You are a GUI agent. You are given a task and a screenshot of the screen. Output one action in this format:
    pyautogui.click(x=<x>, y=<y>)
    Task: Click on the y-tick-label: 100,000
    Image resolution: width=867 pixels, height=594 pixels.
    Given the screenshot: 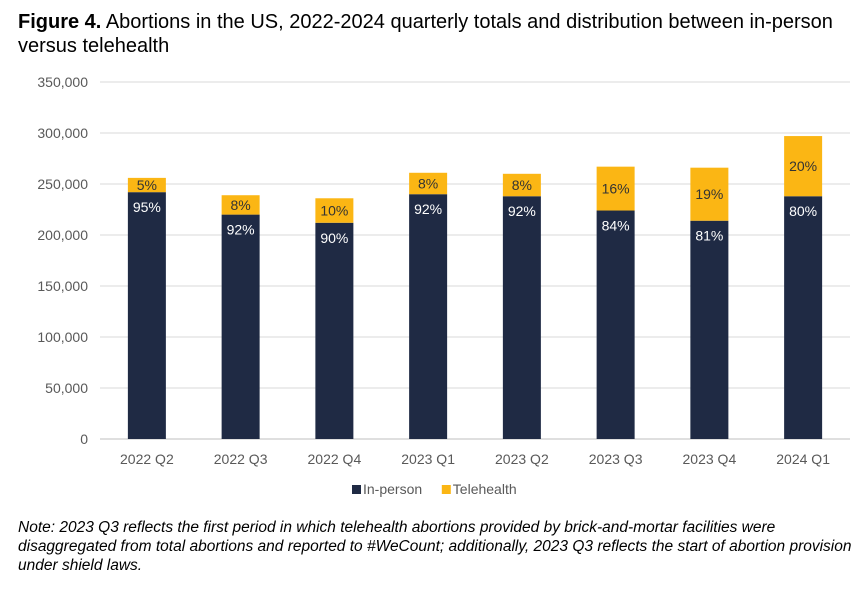 What is the action you would take?
    pyautogui.click(x=62, y=337)
    